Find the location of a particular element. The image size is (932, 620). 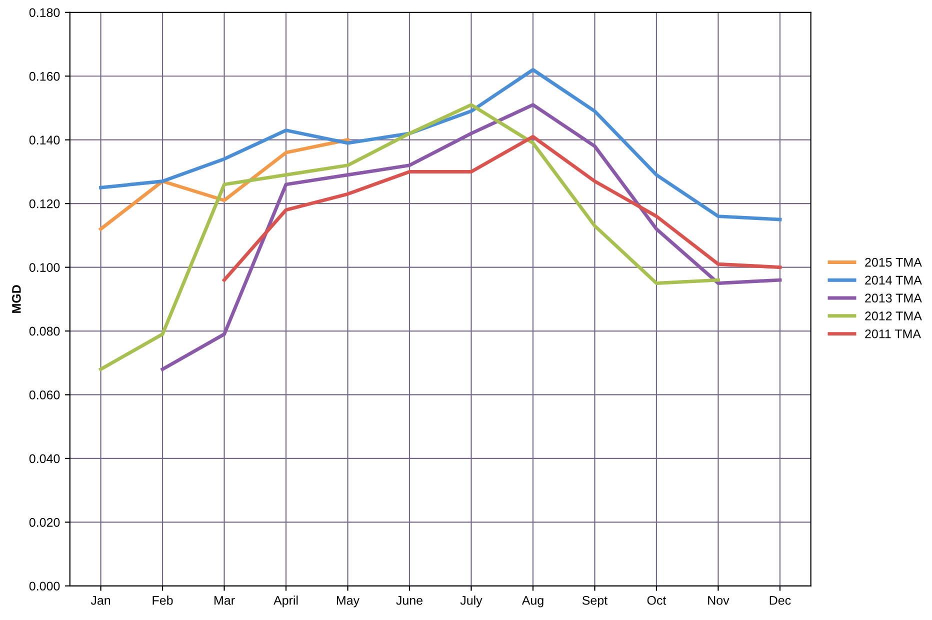

y-tick-label: 0.040 is located at coordinates (44, 459).